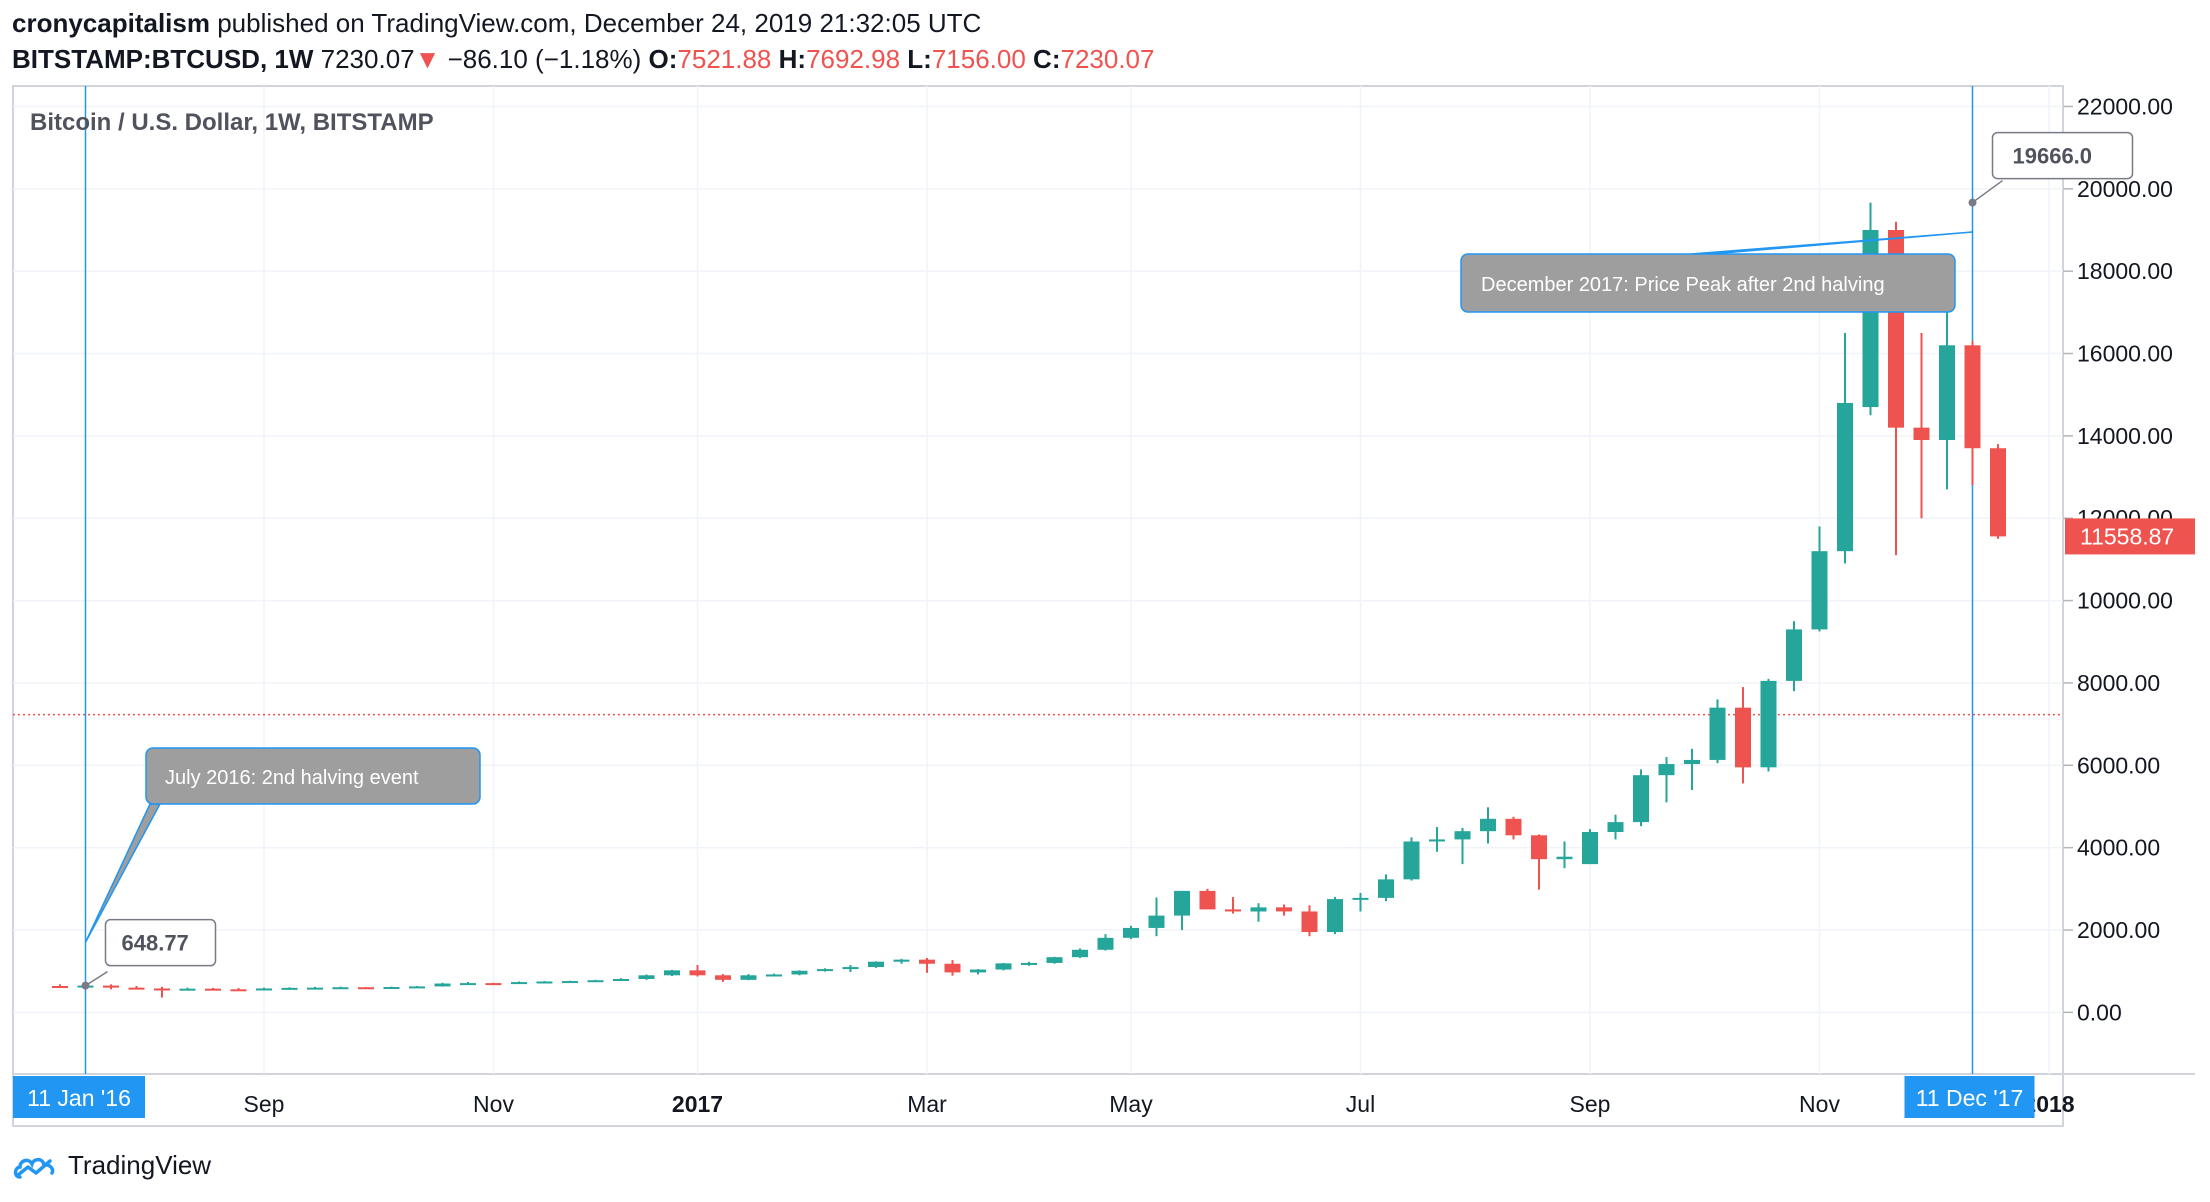 Image resolution: width=2210 pixels, height=1202 pixels. What do you see at coordinates (282, 845) in the screenshot?
I see `halving-annotation: July 2016: 2nd halving event` at bounding box center [282, 845].